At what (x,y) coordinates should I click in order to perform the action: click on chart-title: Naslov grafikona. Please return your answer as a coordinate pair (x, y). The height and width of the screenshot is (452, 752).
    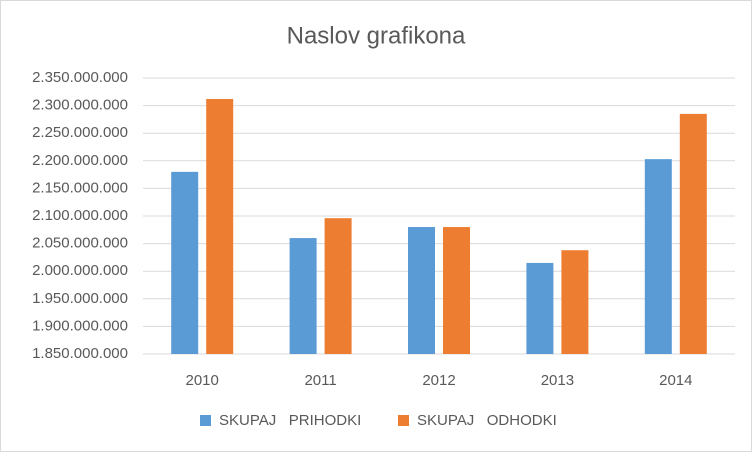
    Looking at the image, I should click on (376, 35).